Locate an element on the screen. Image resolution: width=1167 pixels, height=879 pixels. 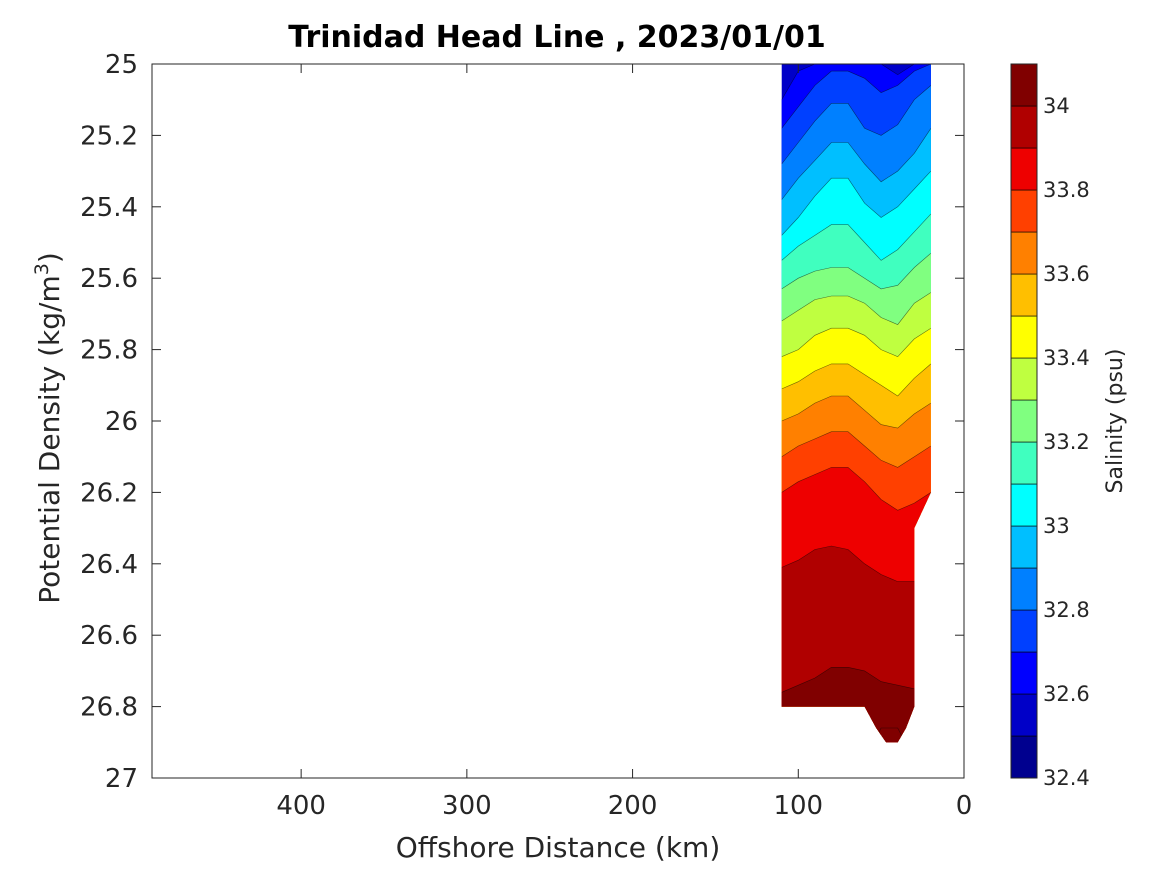
y-tick-label: 26.6 is located at coordinates (109, 636).